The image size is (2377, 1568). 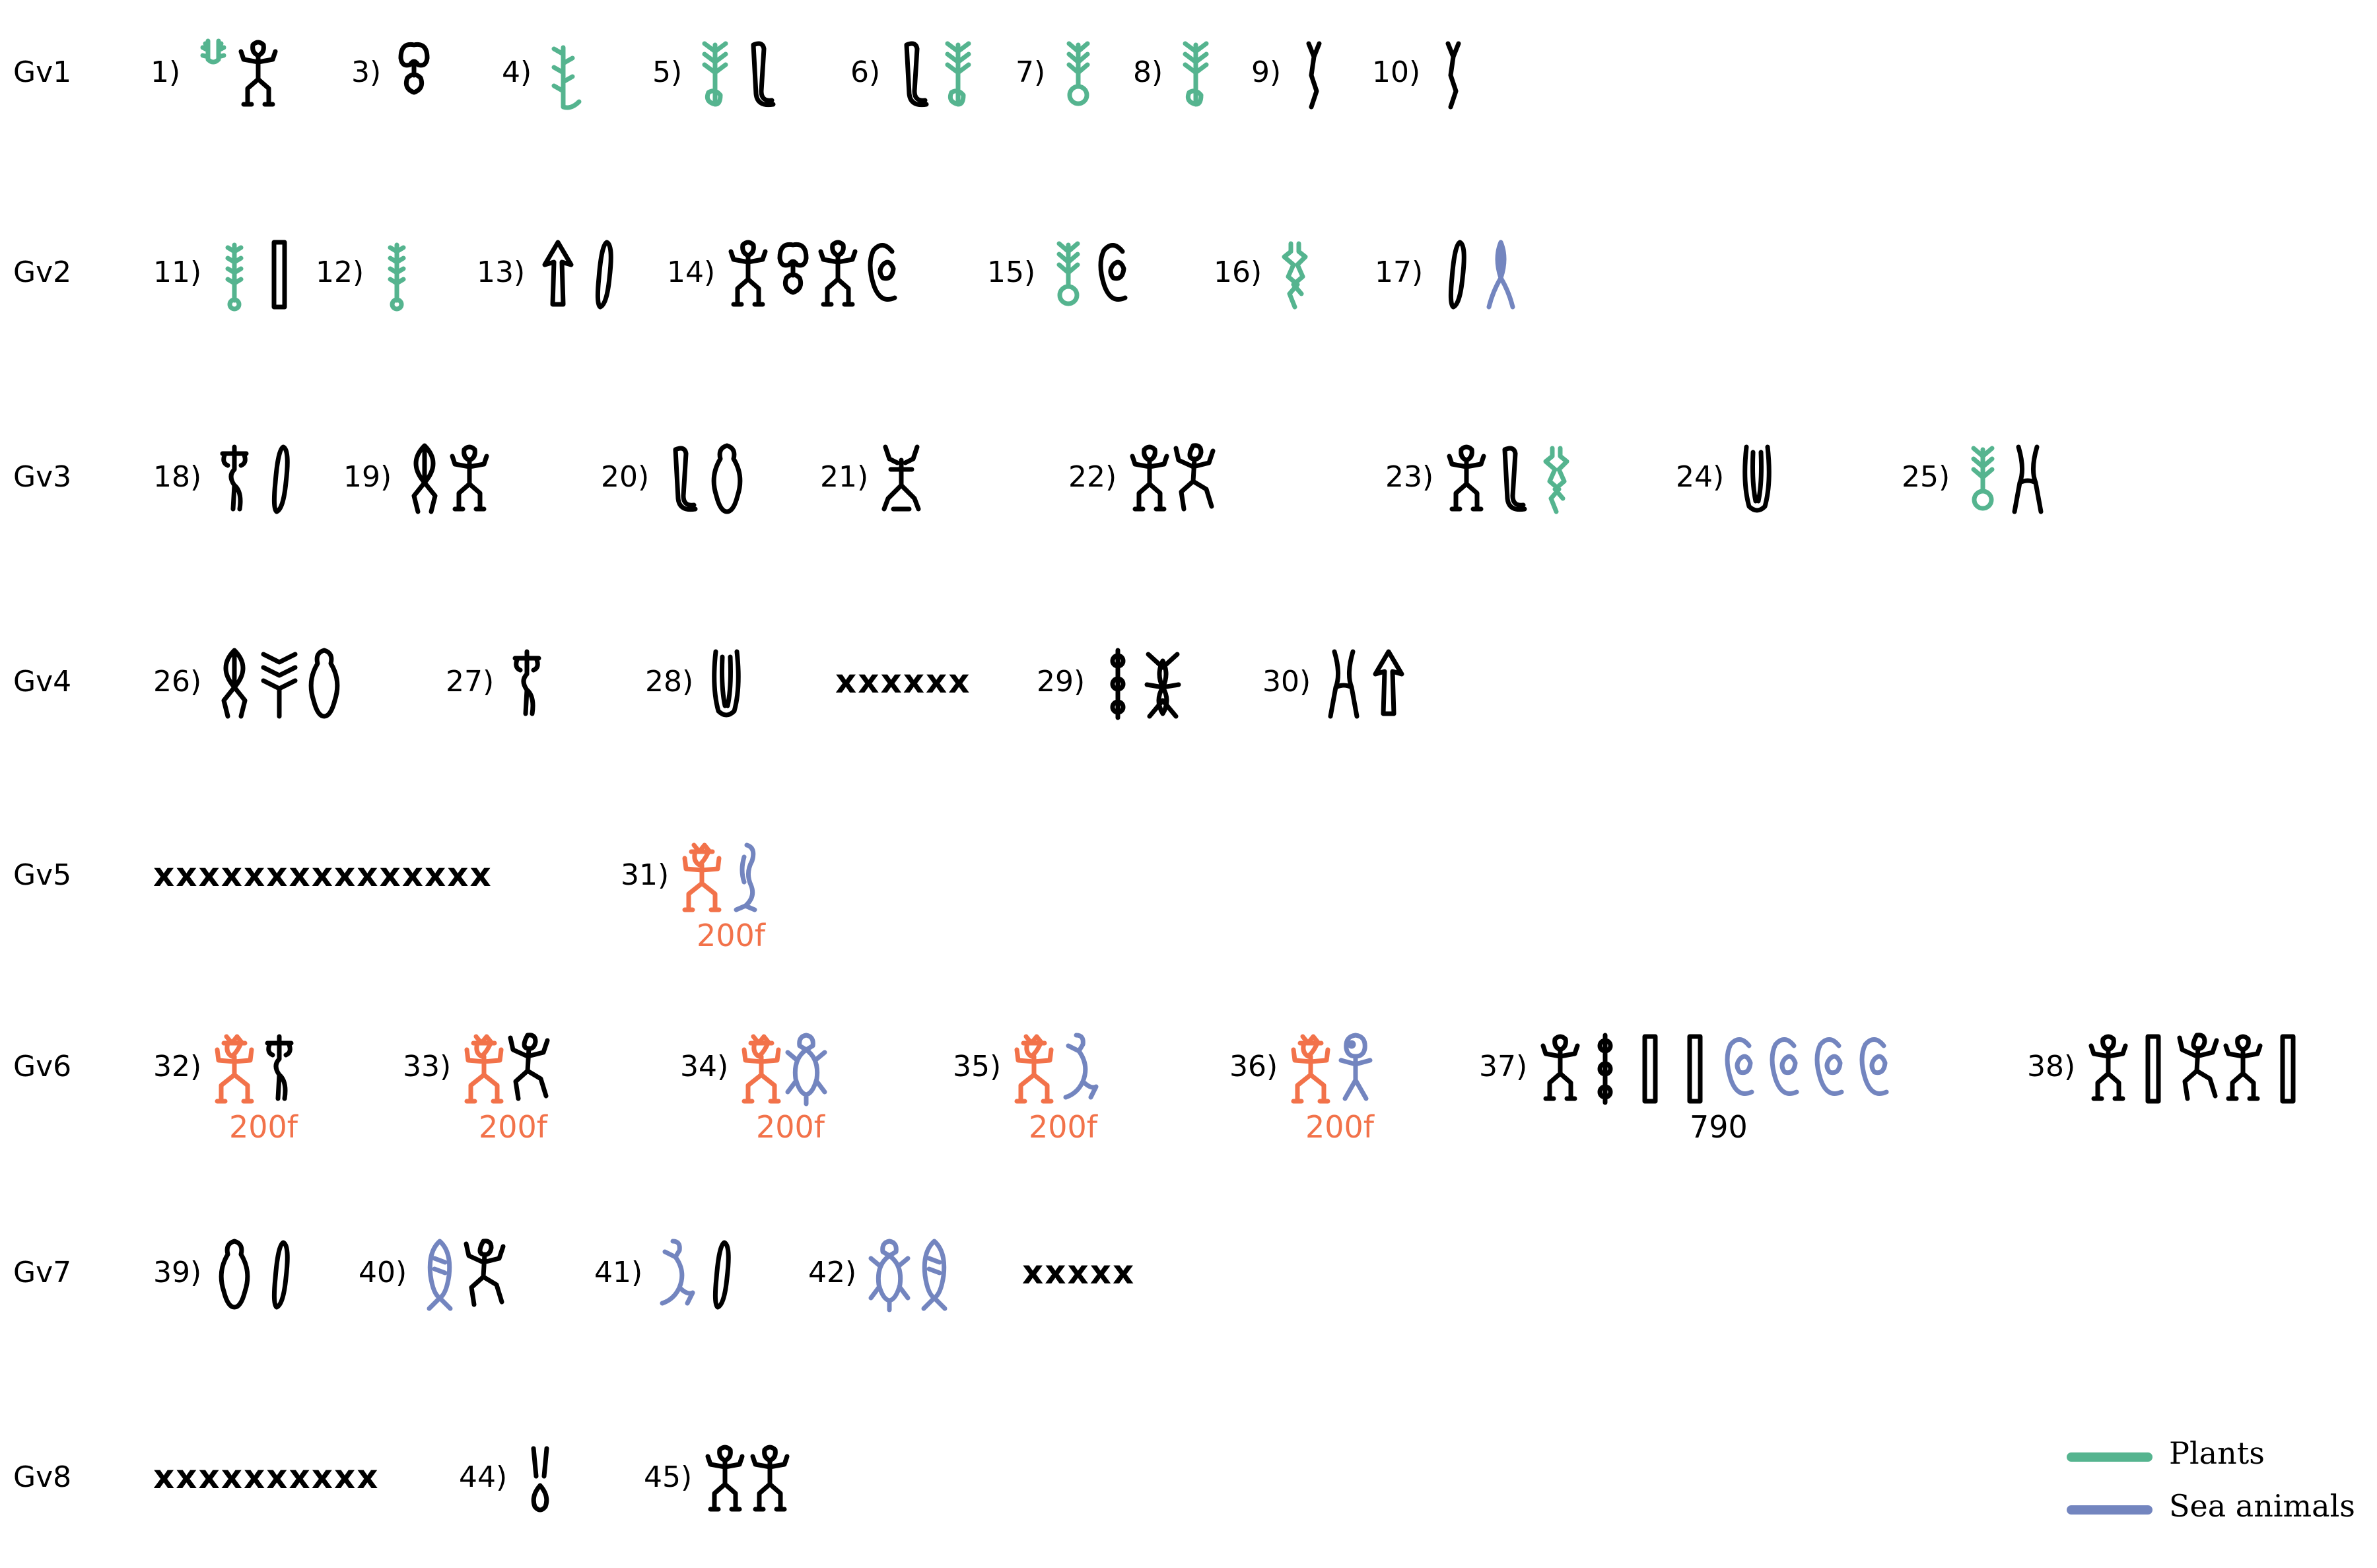 I want to click on sequence-number: 16), so click(x=1238, y=272).